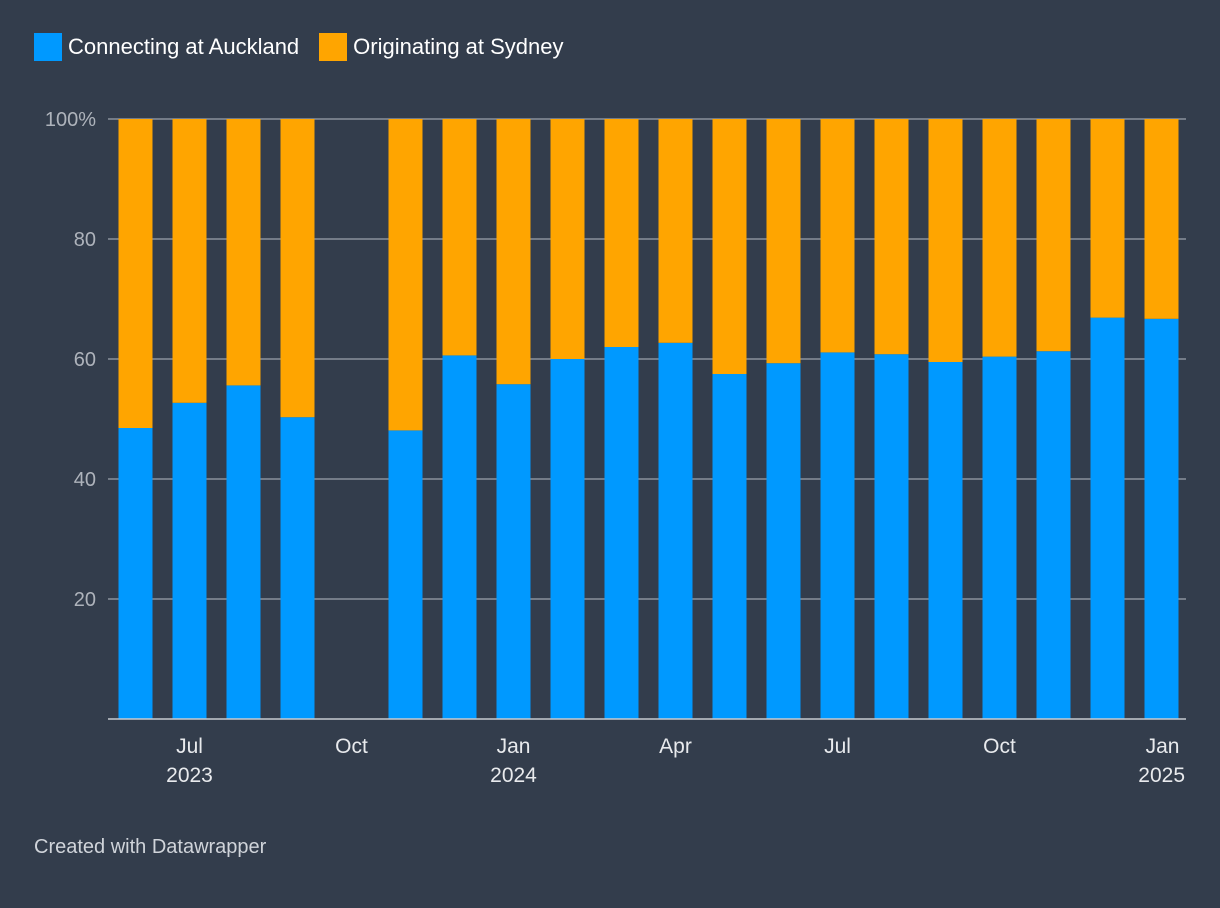  What do you see at coordinates (189, 775) in the screenshot?
I see `x-tick-year-label: 2023` at bounding box center [189, 775].